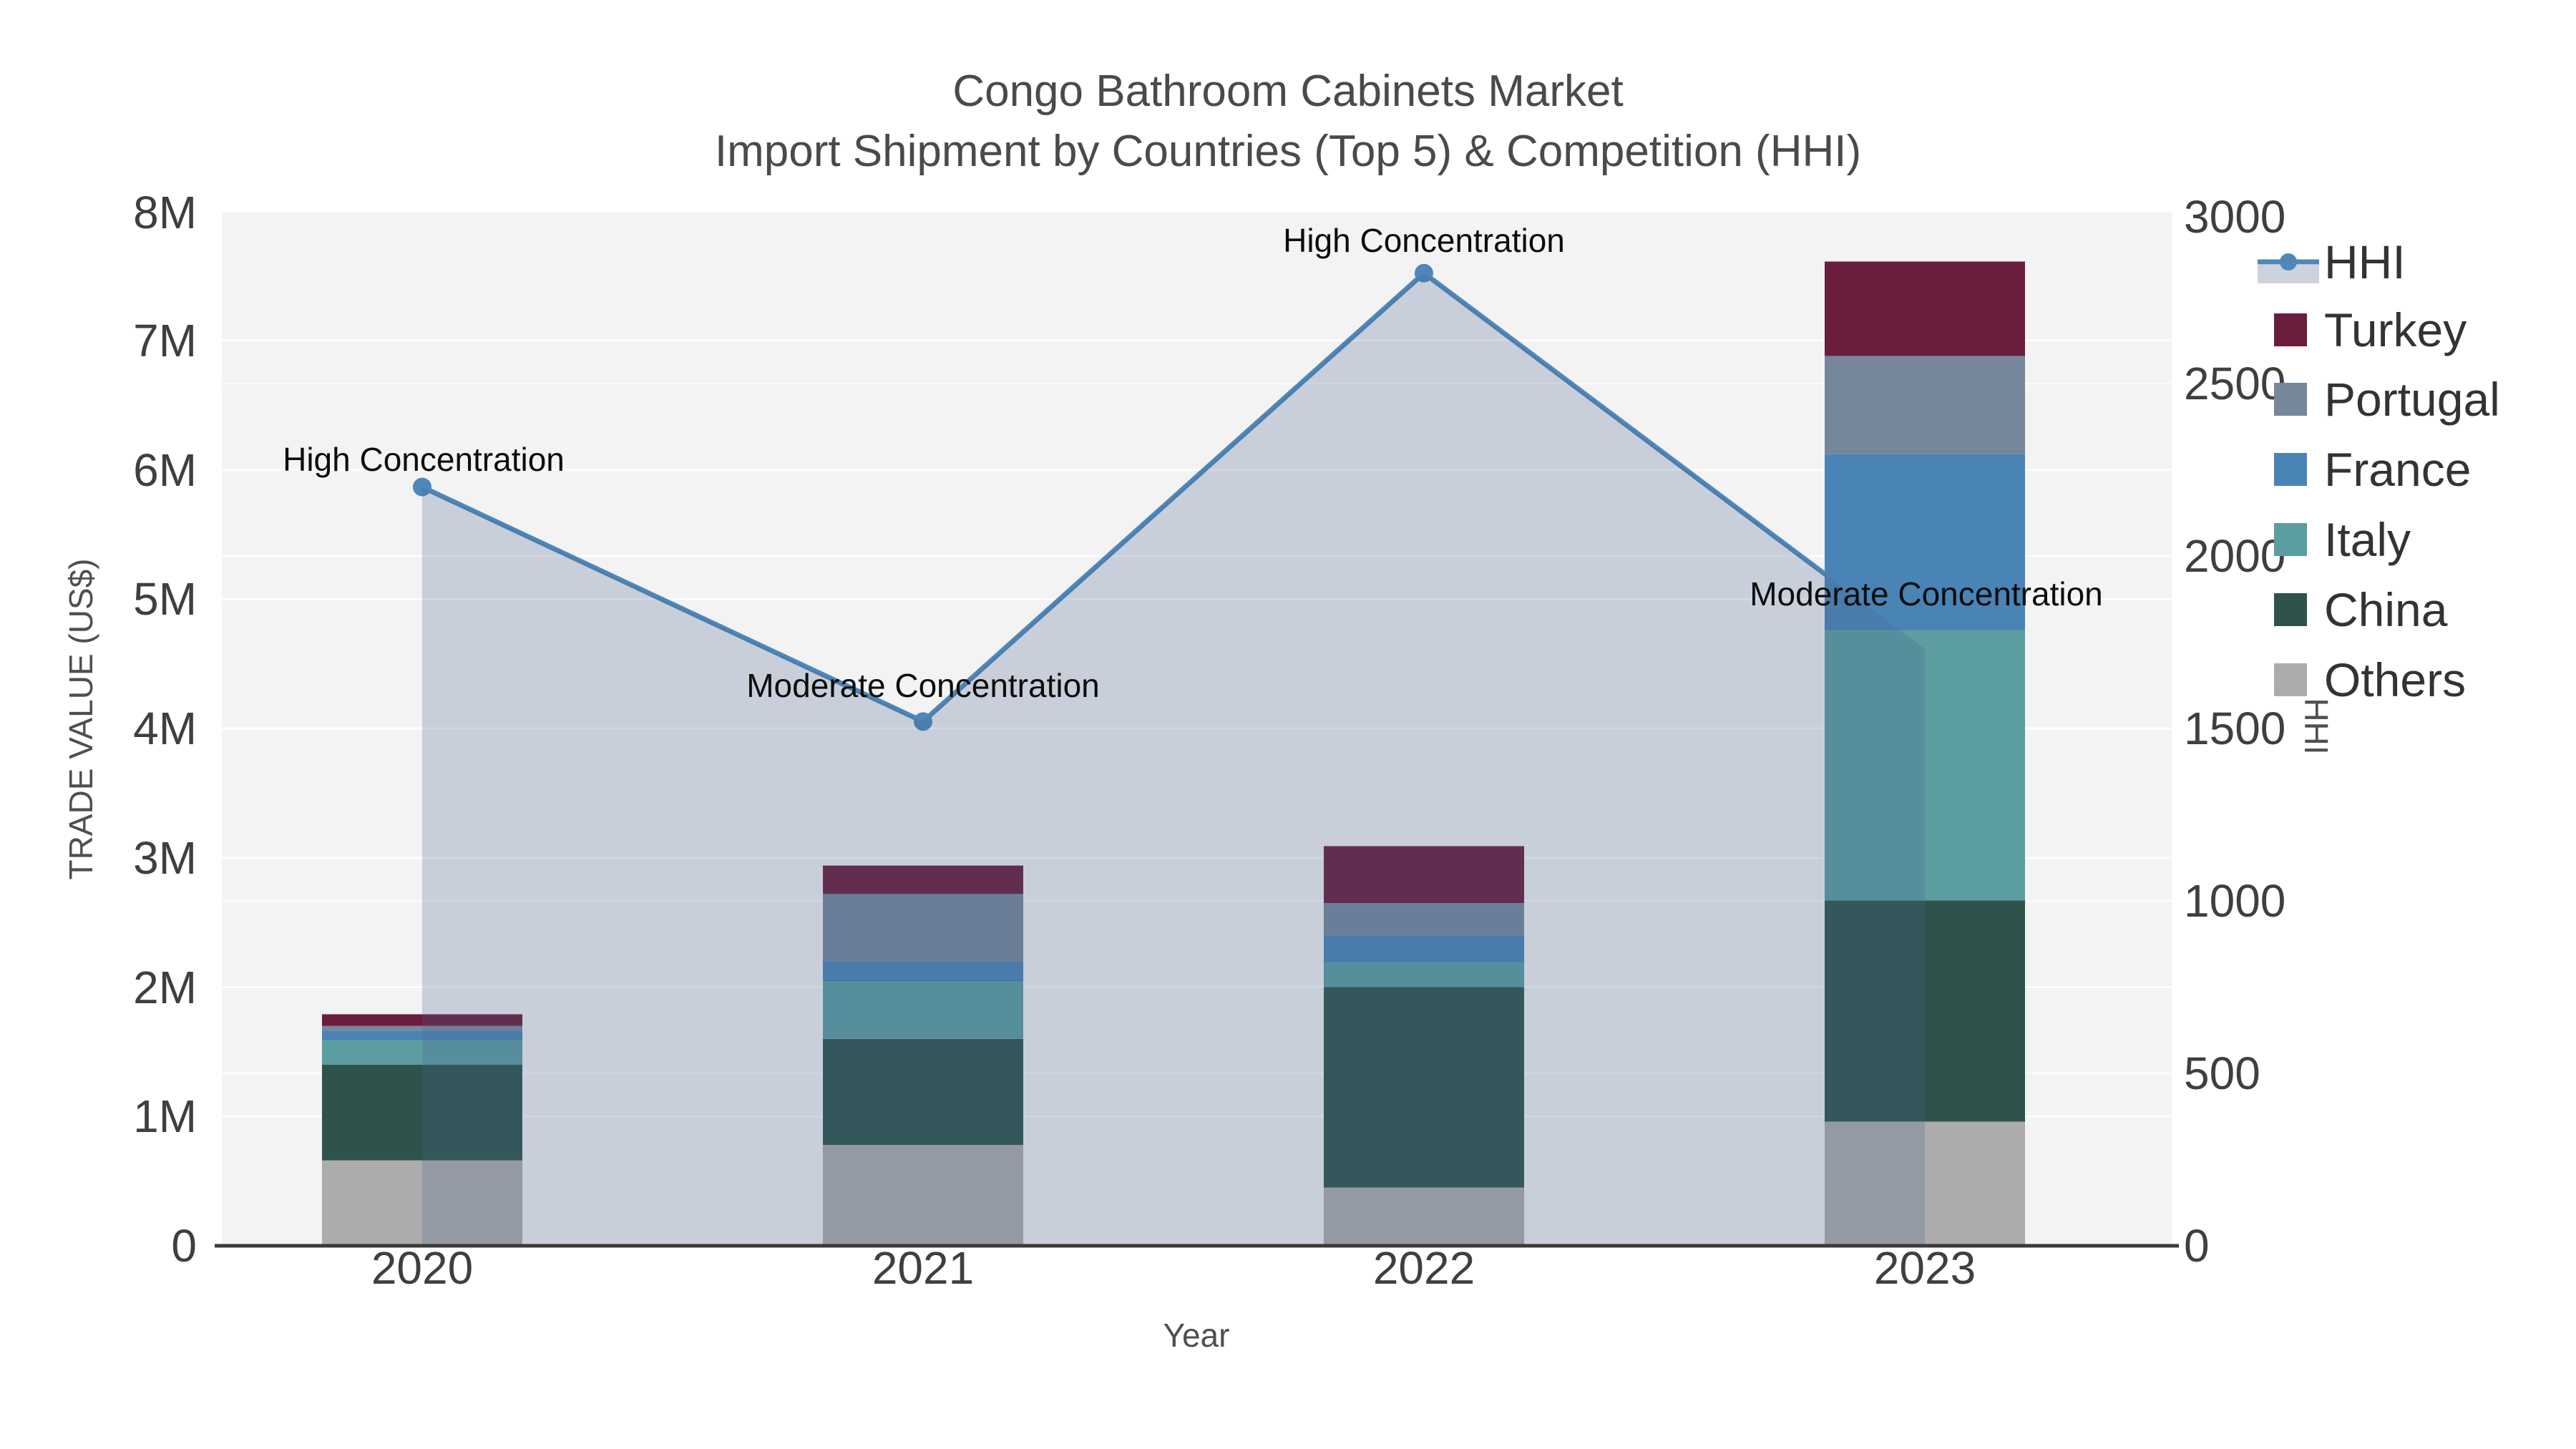 The image size is (2576, 1449). I want to click on y-right-tick: 1000, so click(2234, 901).